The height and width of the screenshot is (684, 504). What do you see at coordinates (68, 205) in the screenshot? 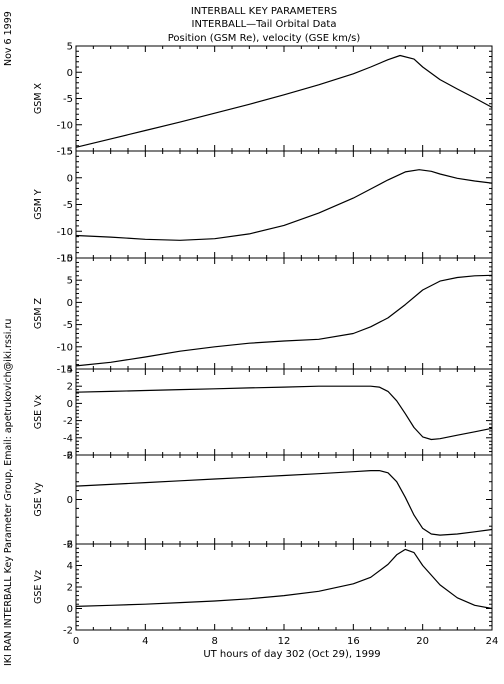
I see `panel-2-y-tick-label: -5` at bounding box center [68, 205].